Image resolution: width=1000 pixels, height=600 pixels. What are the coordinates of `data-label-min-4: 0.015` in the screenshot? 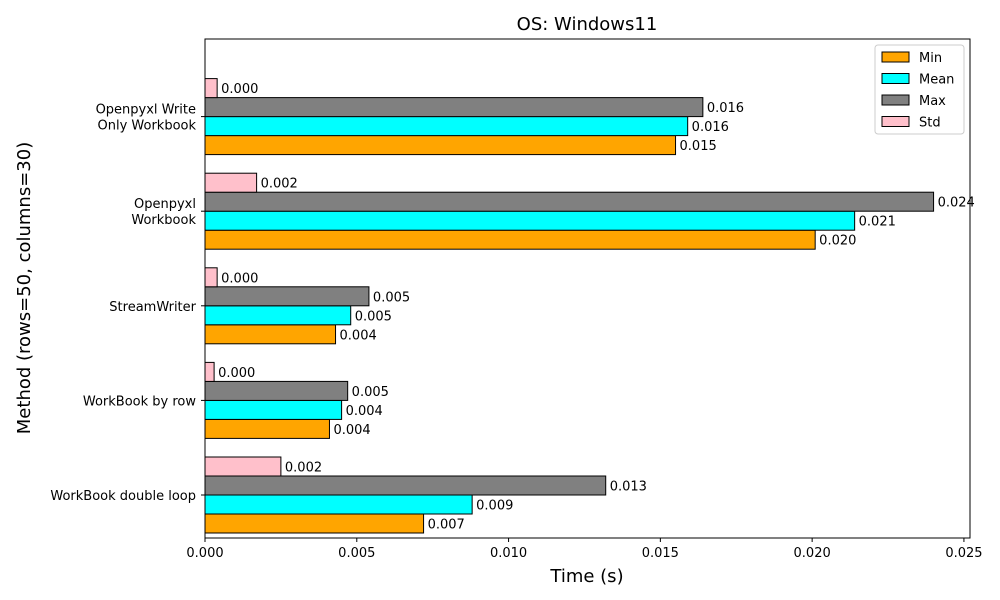 It's located at (698, 146).